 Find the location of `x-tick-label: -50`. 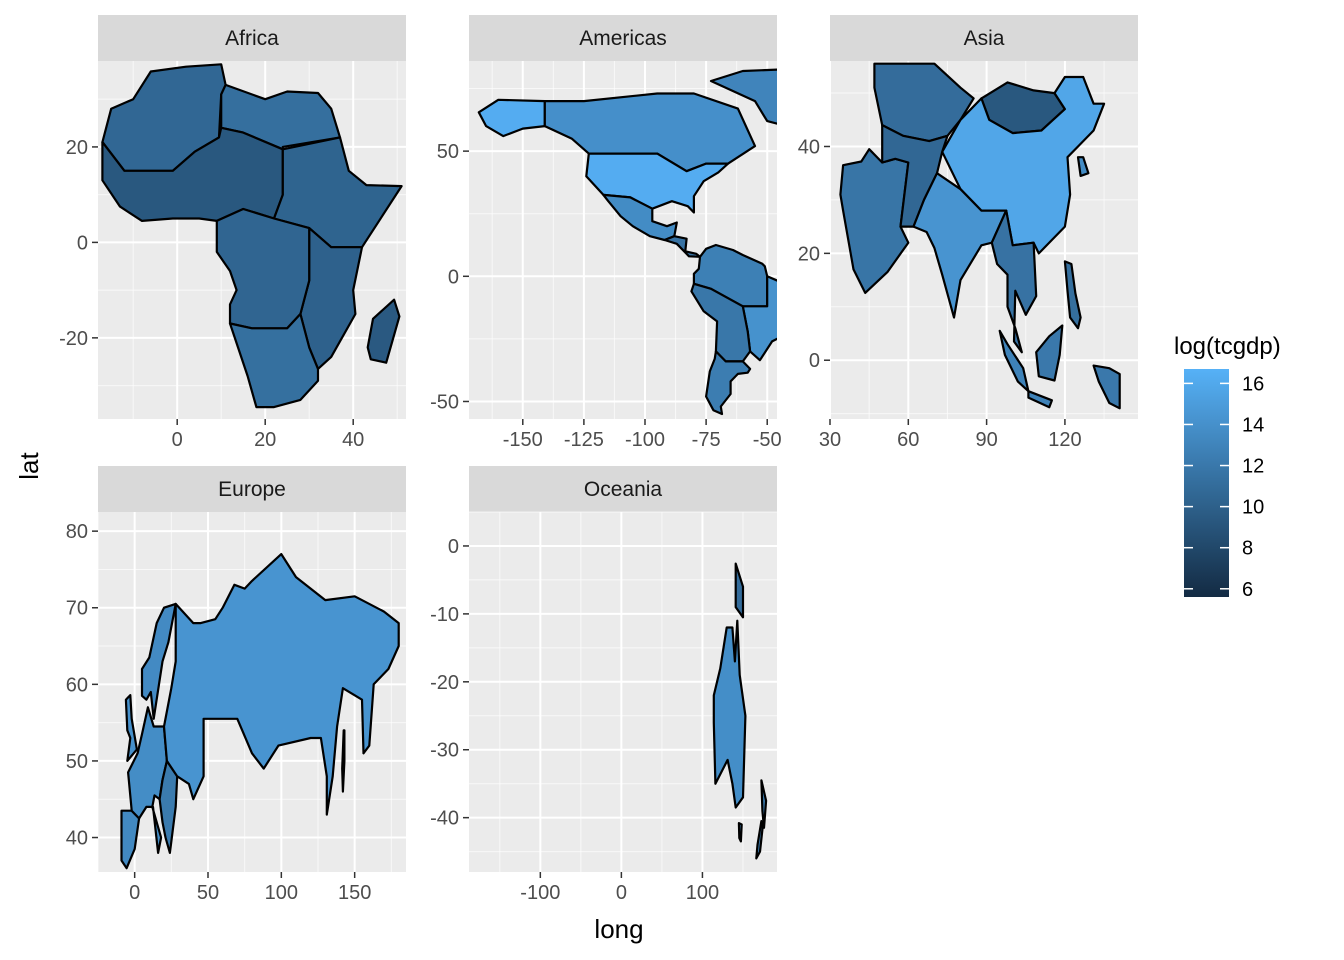

x-tick-label: -50 is located at coordinates (767, 440).